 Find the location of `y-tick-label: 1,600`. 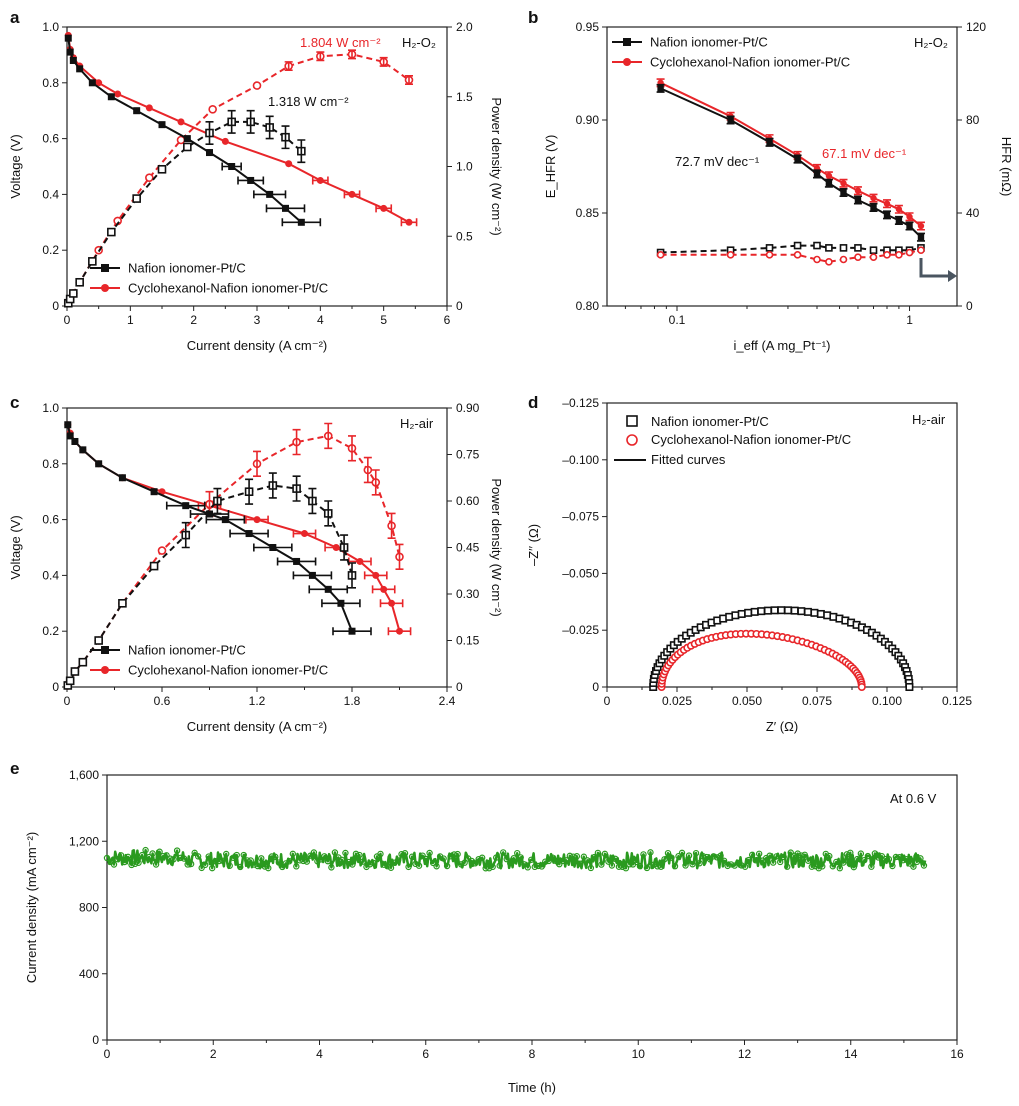

y-tick-label: 1,600 is located at coordinates (84, 775).